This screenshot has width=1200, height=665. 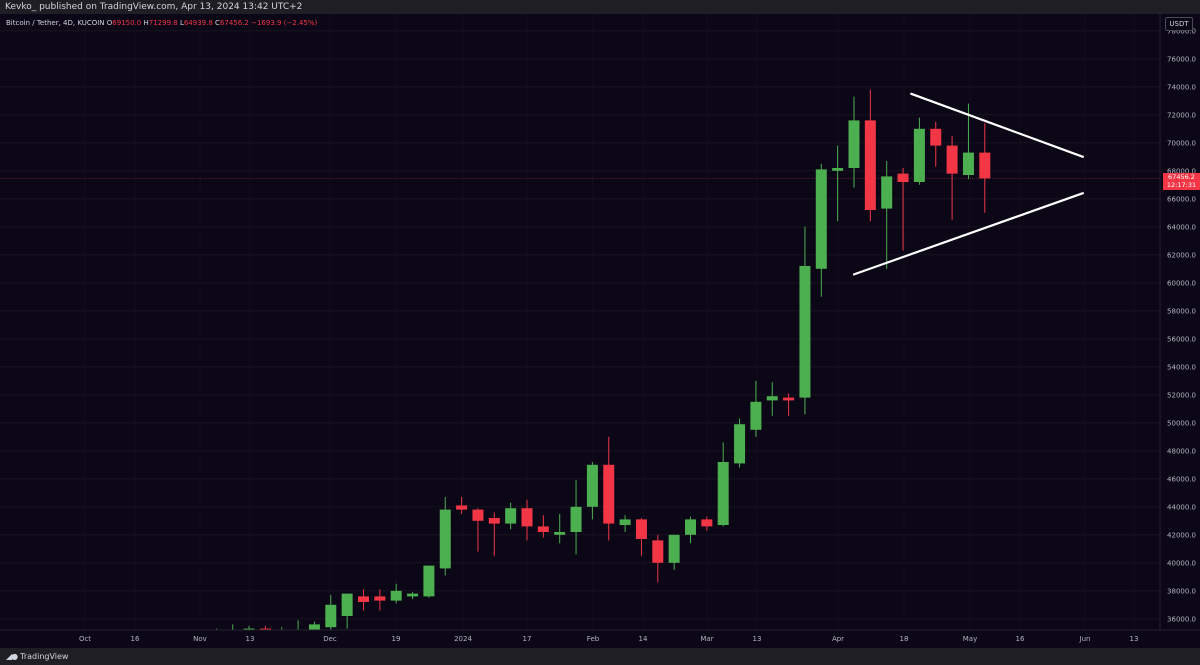 What do you see at coordinates (1181, 563) in the screenshot?
I see `y-tick-label: 40000.0` at bounding box center [1181, 563].